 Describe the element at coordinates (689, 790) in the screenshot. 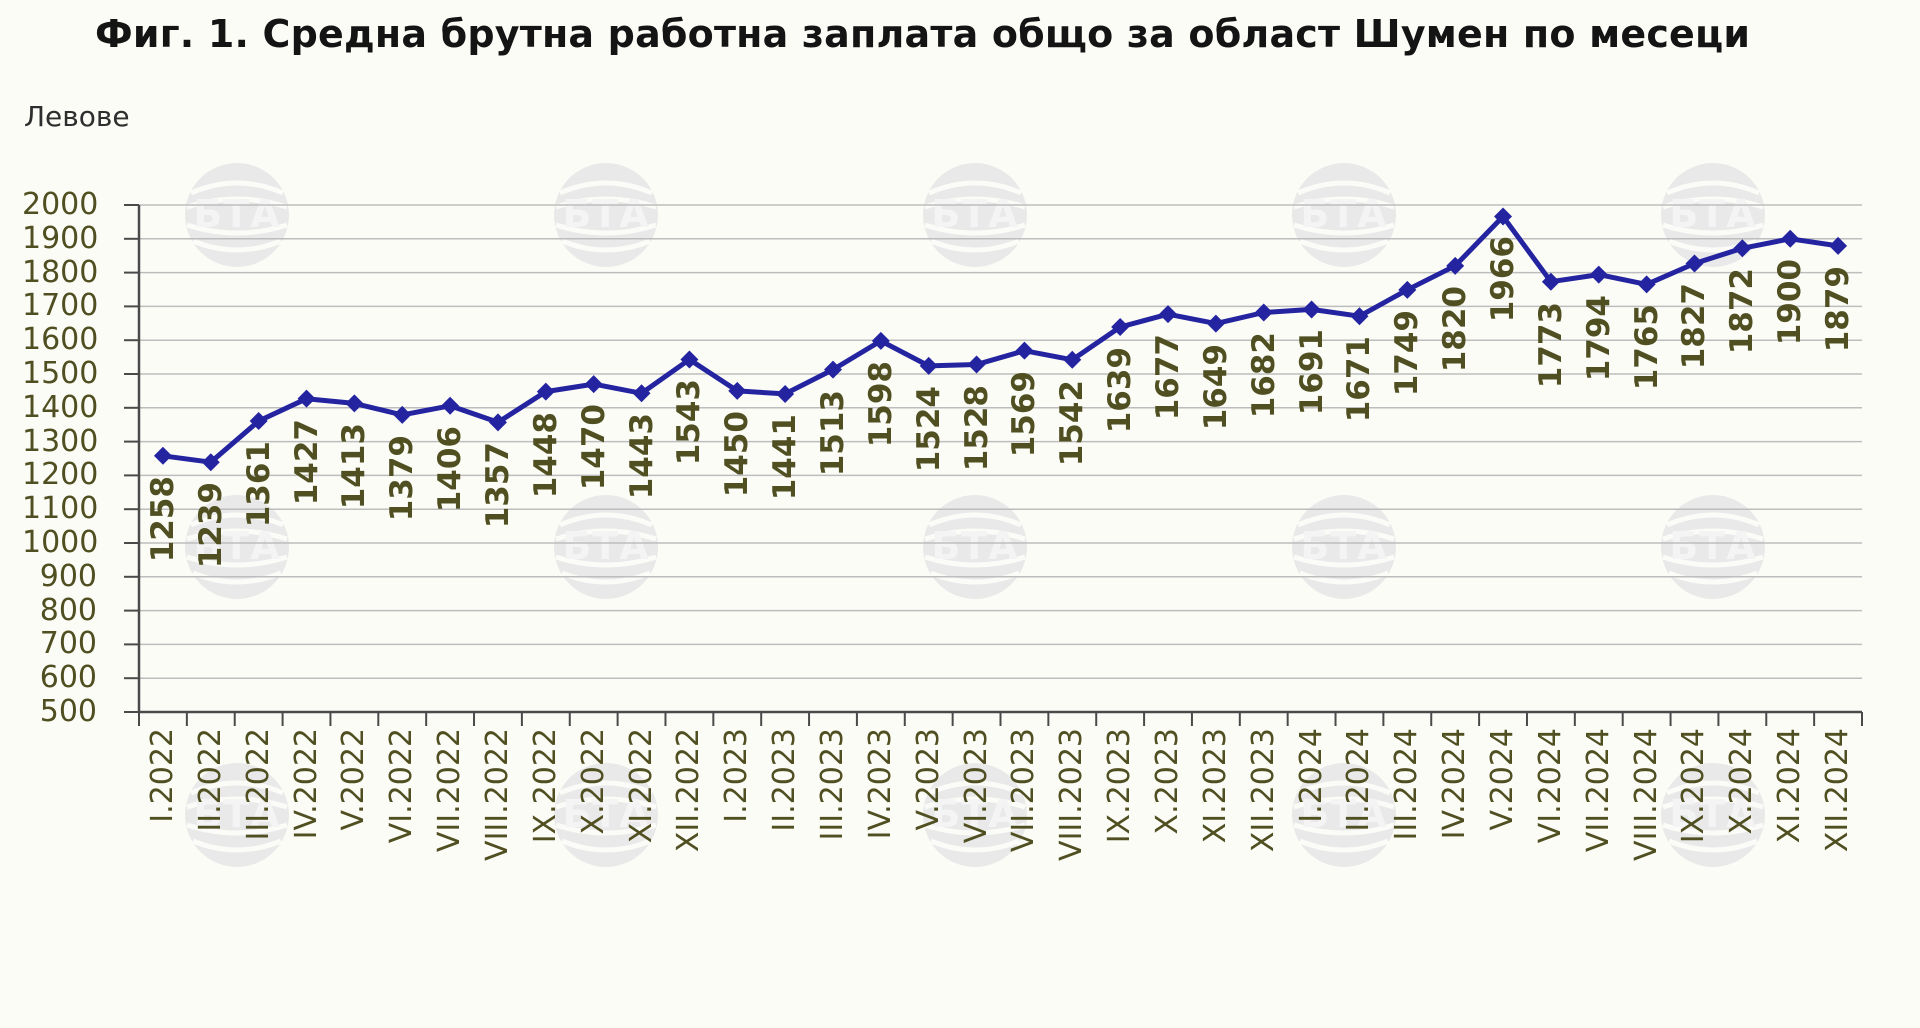

I see `x-axis-label: XII.2022` at that location.